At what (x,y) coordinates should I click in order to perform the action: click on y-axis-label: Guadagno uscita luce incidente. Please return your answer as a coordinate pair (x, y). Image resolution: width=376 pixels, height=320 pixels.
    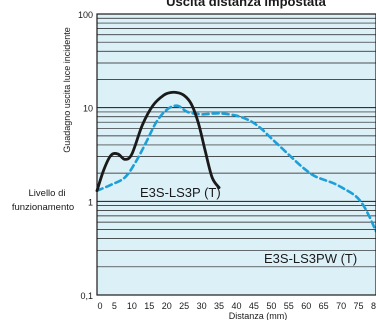
    Looking at the image, I should click on (67, 90).